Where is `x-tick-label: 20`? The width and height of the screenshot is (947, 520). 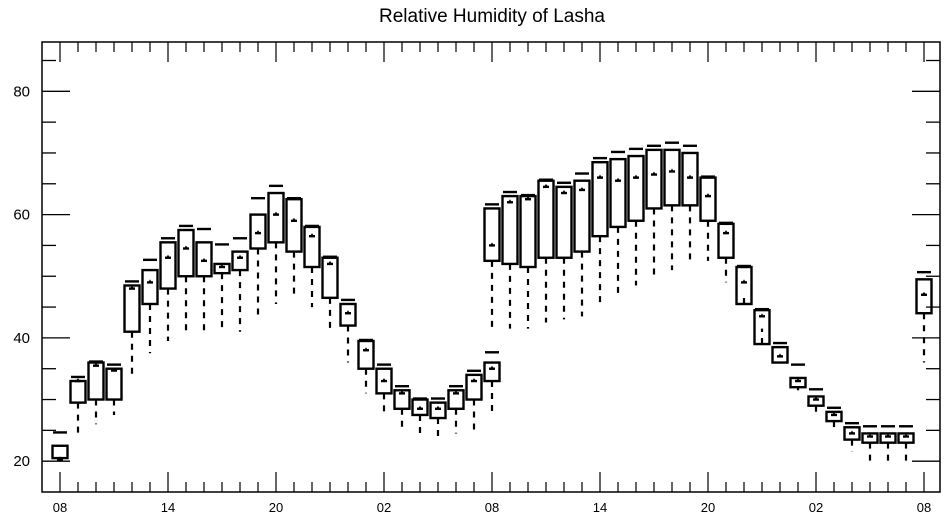 x-tick-label: 20 is located at coordinates (708, 507).